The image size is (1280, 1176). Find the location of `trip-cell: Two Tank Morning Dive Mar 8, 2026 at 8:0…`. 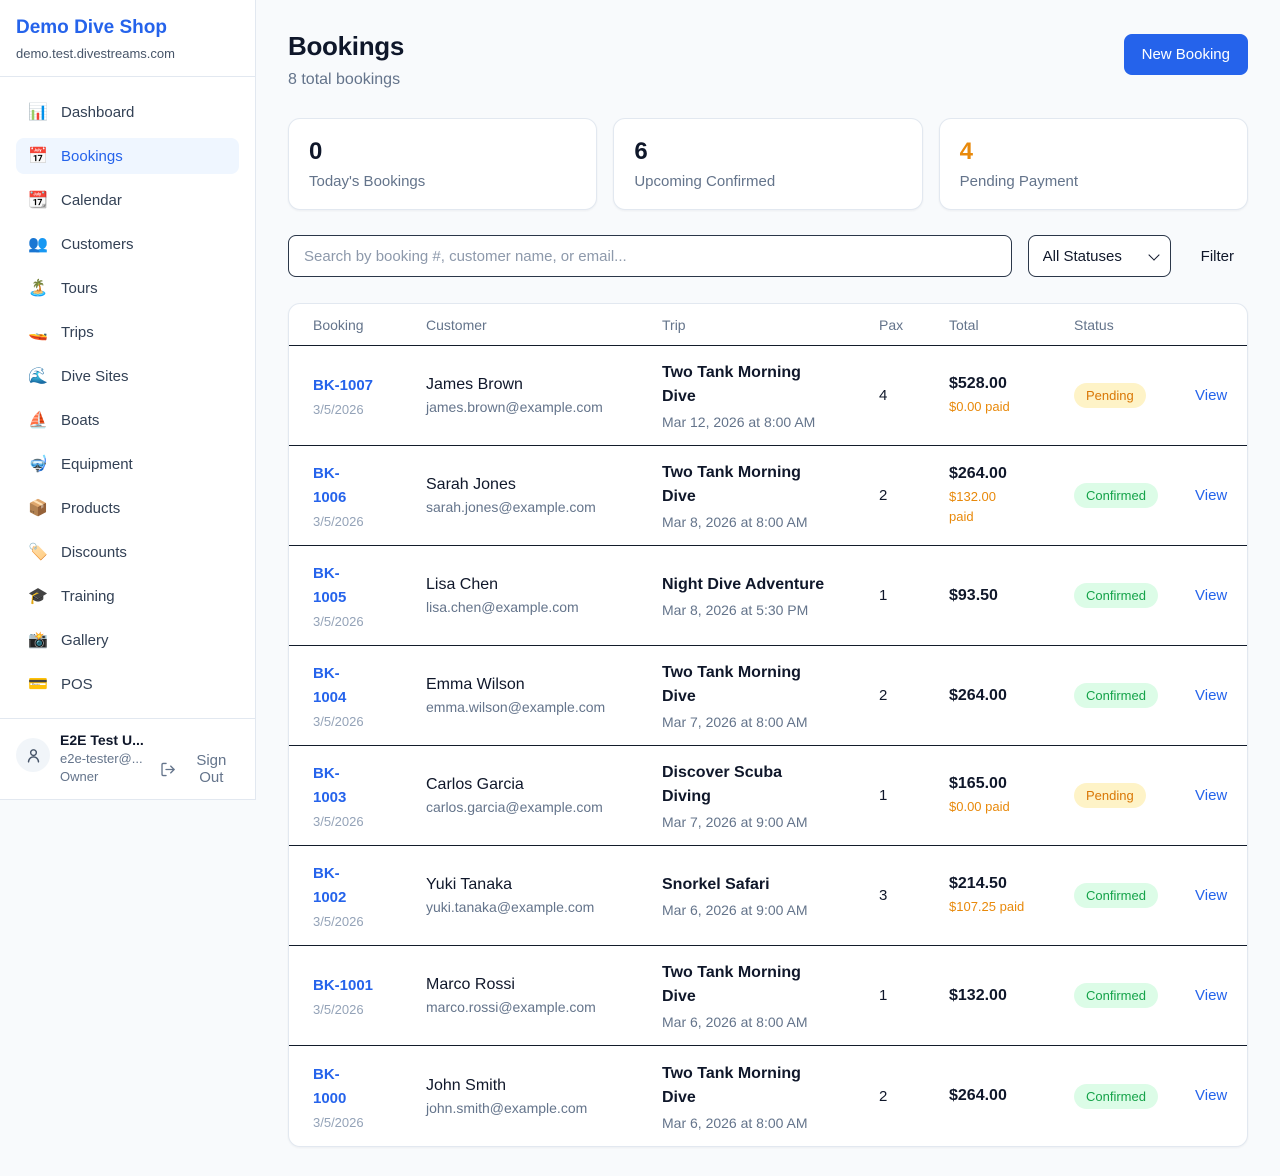

trip-cell: Two Tank Morning Dive Mar 8, 2026 at 8:0… is located at coordinates (770, 495).